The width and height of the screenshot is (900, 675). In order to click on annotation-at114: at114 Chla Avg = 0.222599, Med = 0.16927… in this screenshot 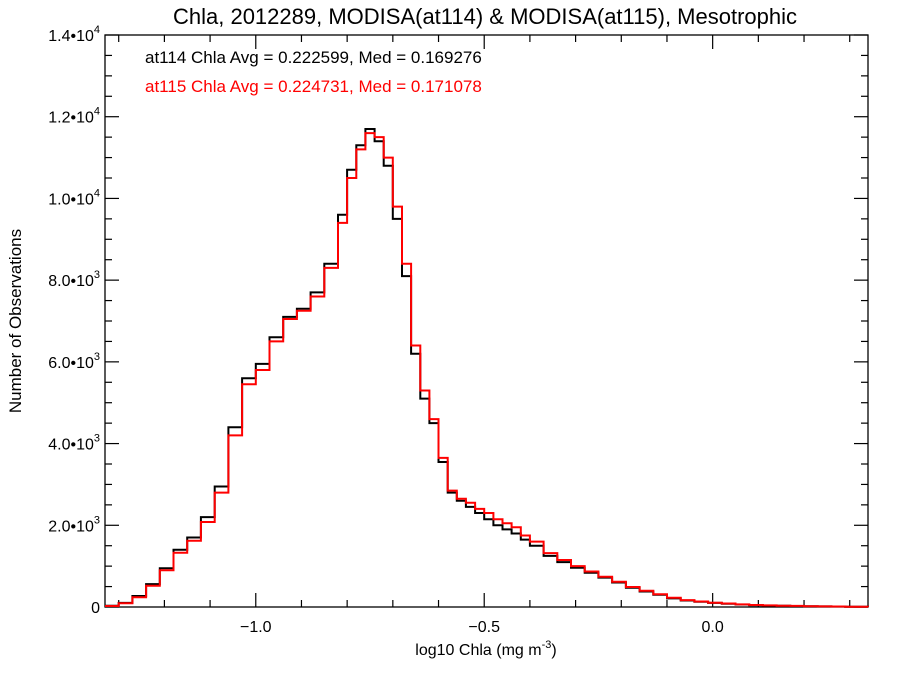, I will do `click(313, 57)`.